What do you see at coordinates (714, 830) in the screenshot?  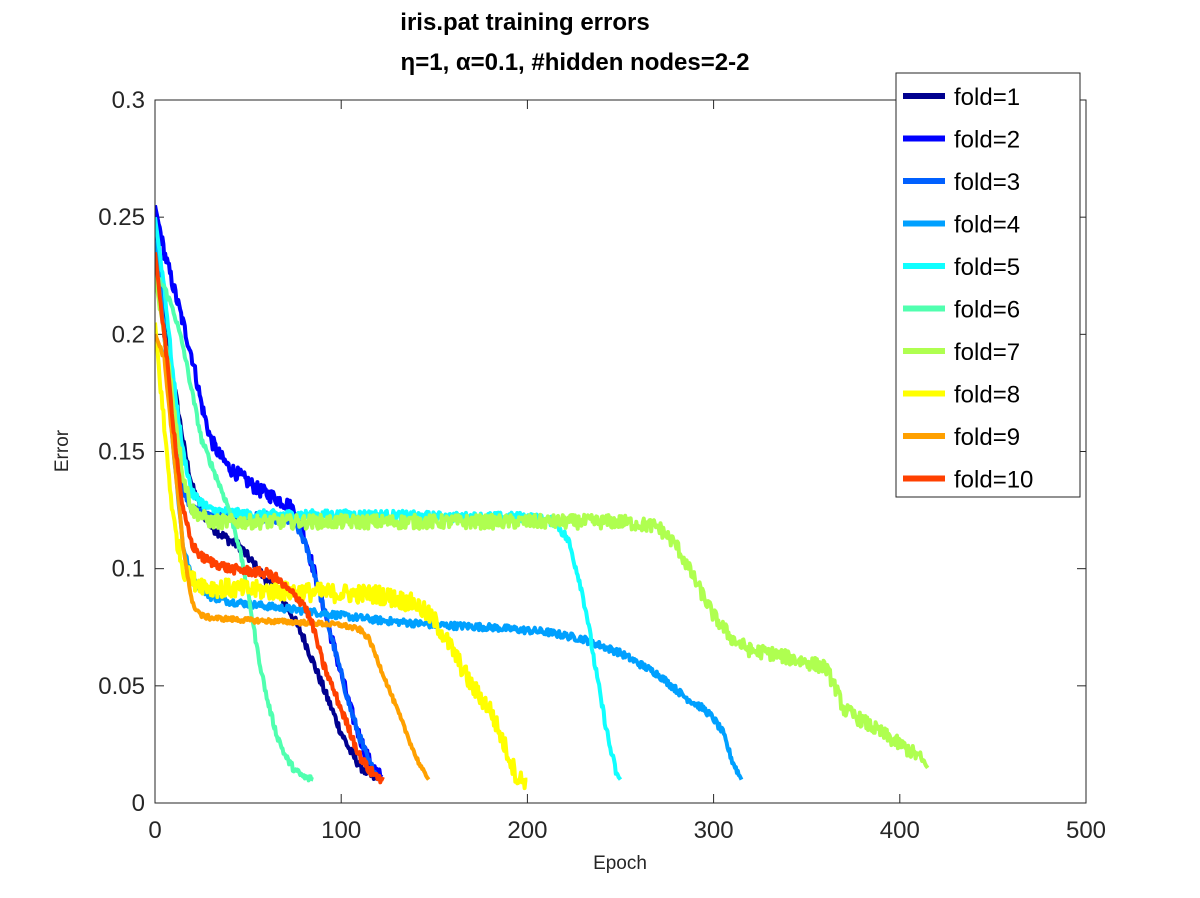 I see `x-tick-label: 300` at bounding box center [714, 830].